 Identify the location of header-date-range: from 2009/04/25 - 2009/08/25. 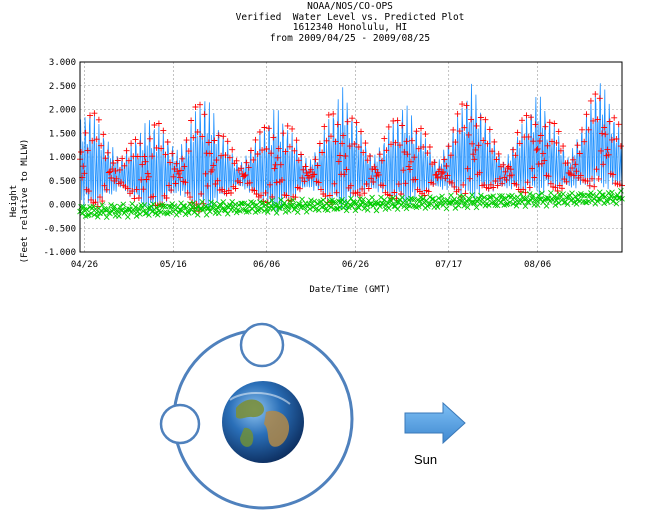
(350, 38).